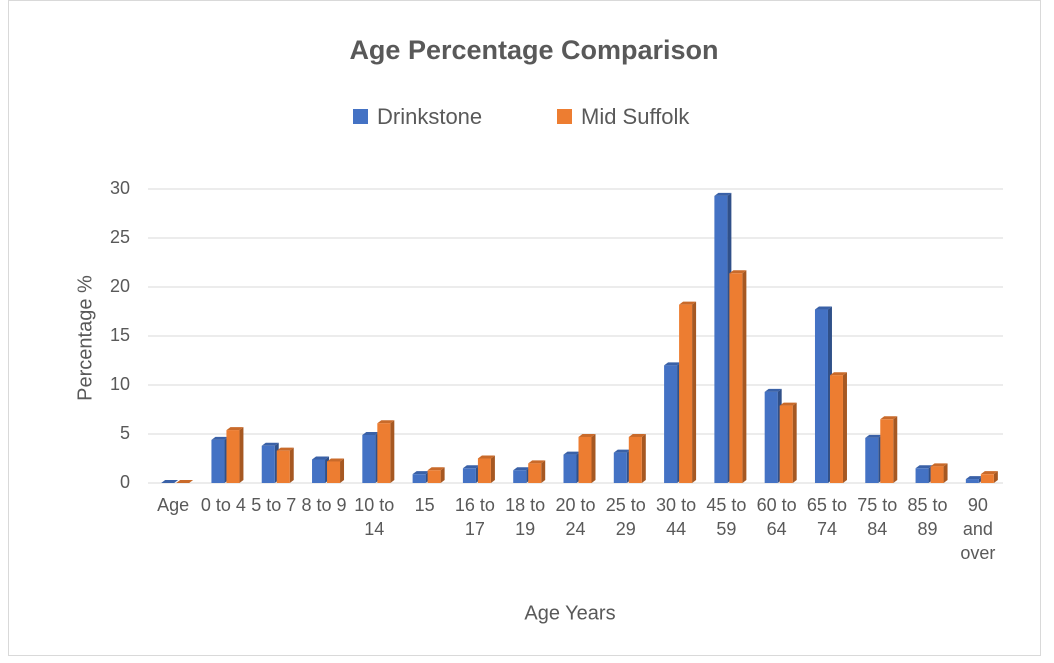  Describe the element at coordinates (360, 116) in the screenshot. I see `legend-swatch` at that location.